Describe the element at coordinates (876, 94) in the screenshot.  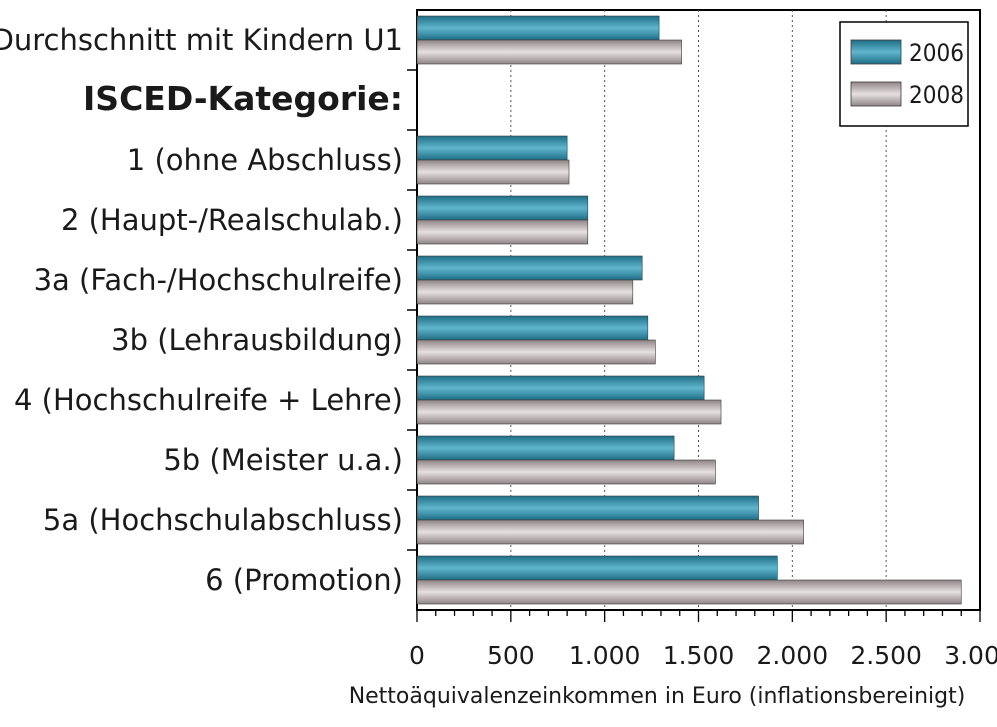
I see `legend-swatch-2008` at that location.